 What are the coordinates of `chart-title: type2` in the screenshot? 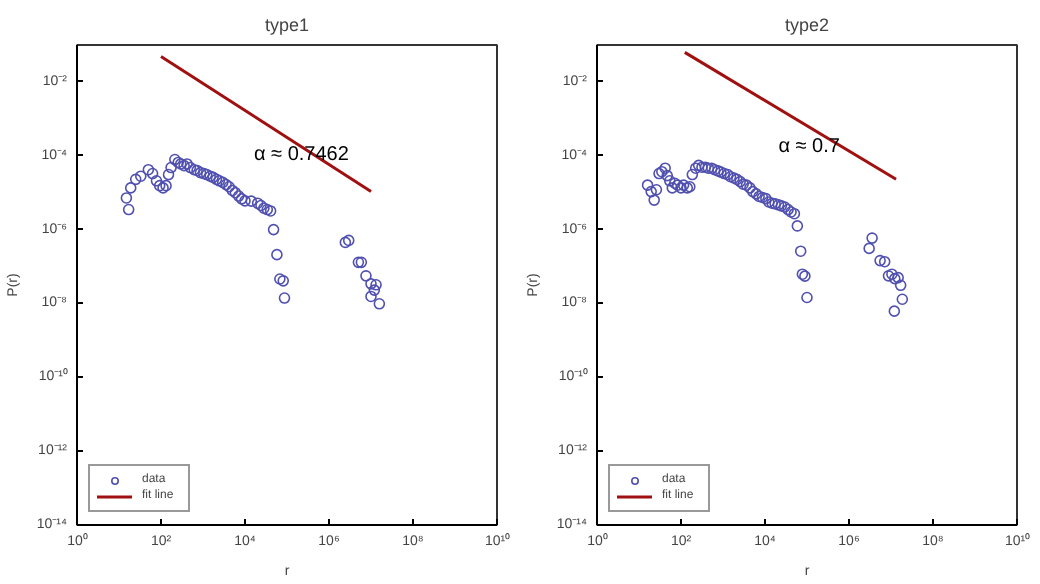 It's located at (807, 25).